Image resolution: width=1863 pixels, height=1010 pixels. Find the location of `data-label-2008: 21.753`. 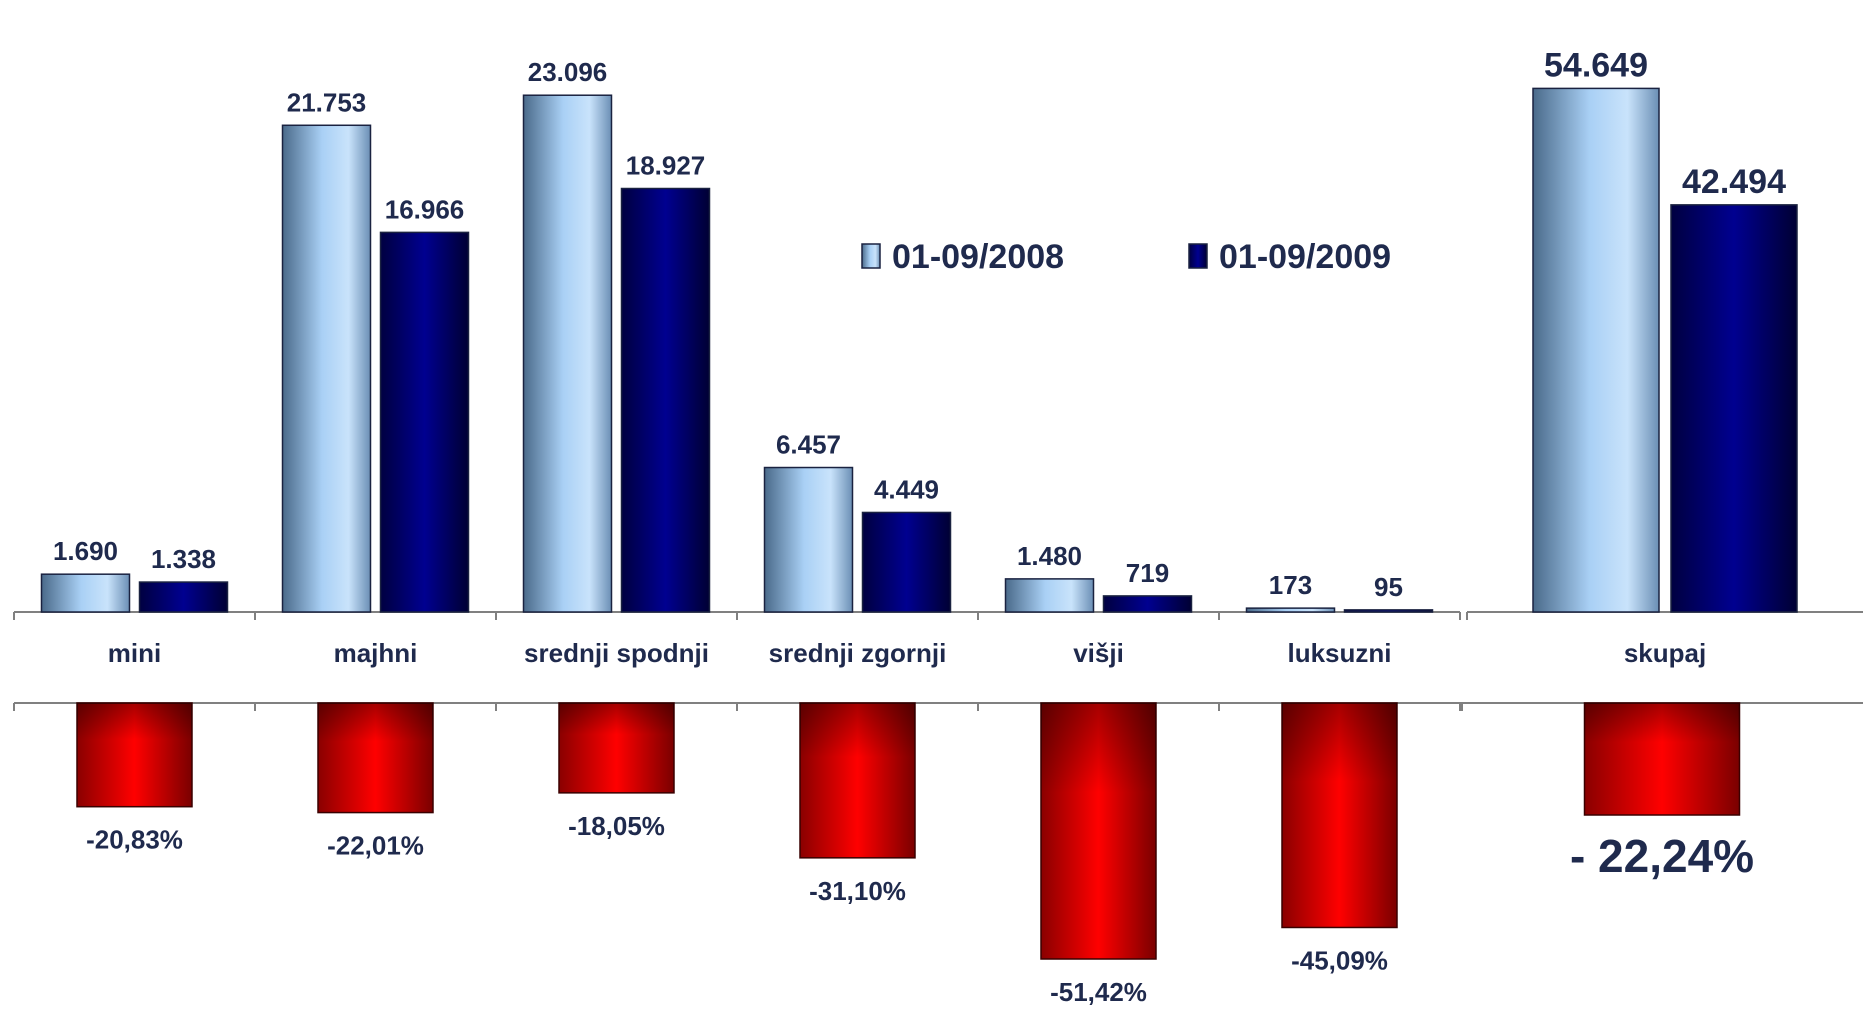

data-label-2008: 21.753 is located at coordinates (327, 102).